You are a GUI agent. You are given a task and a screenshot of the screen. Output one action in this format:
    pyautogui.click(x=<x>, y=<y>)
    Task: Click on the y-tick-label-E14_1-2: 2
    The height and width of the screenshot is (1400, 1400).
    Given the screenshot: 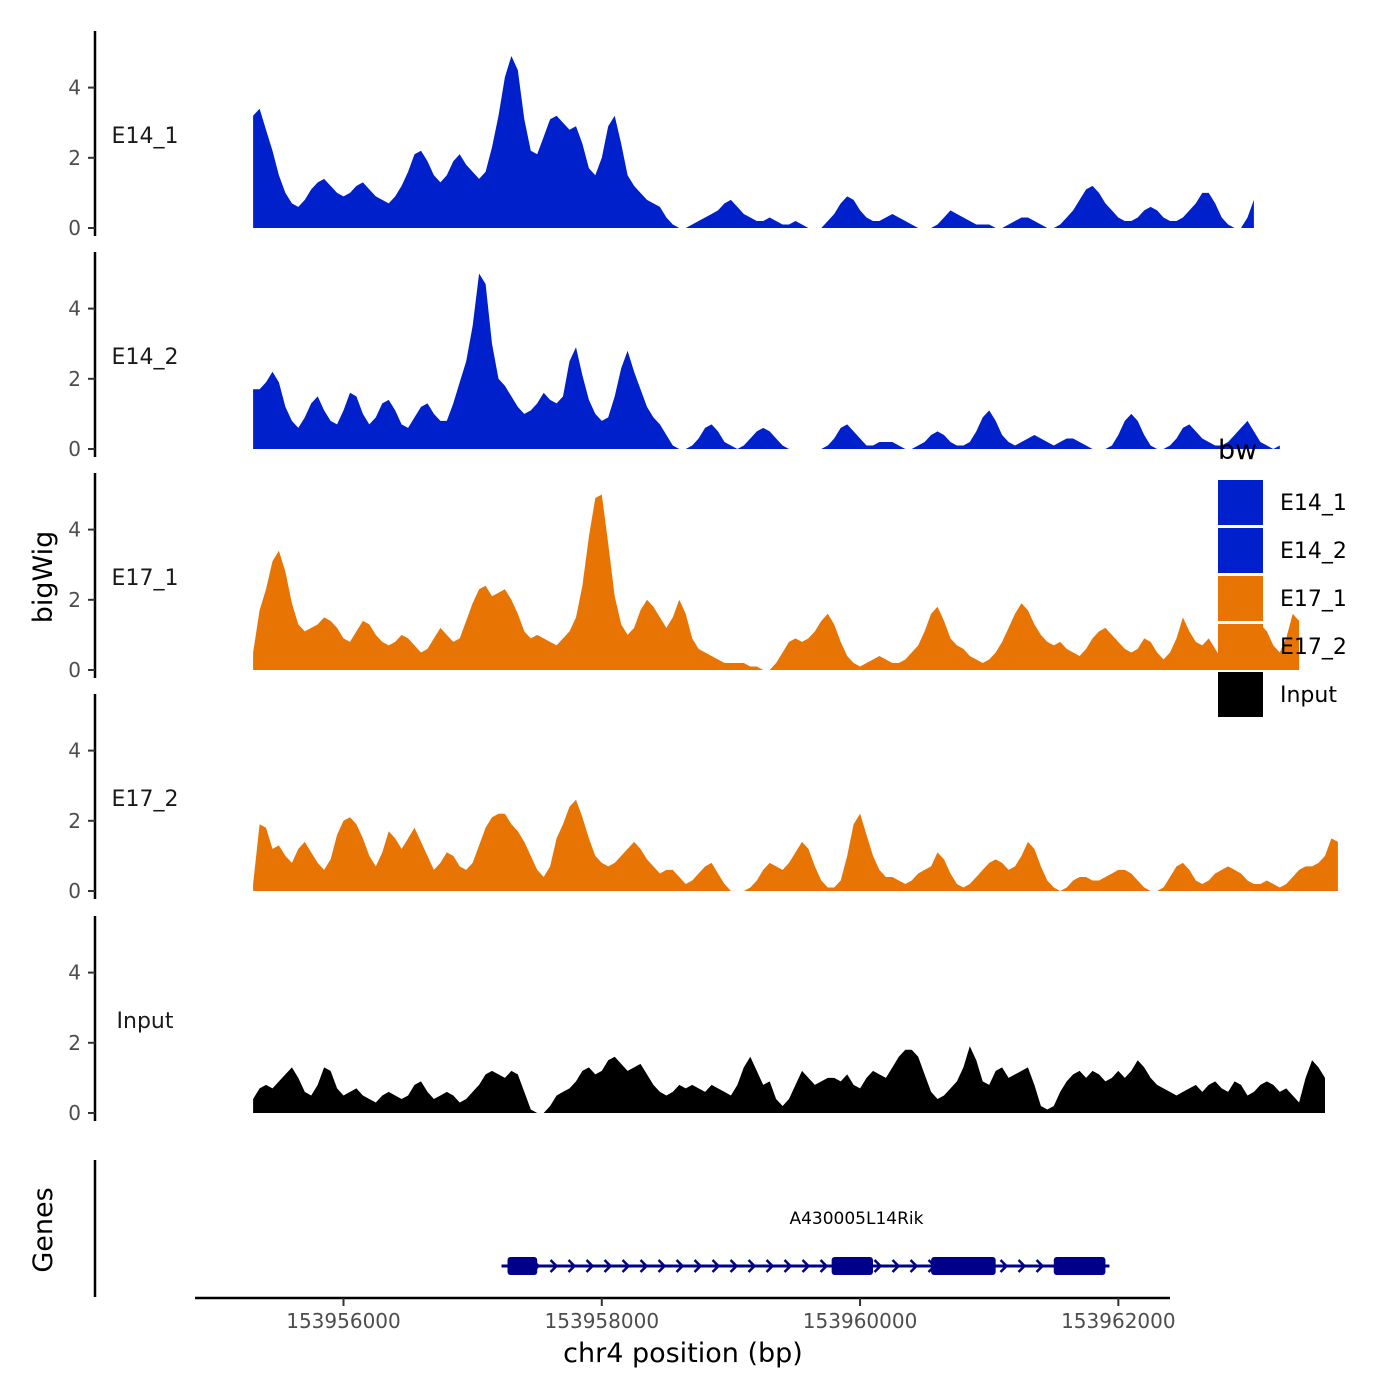 What is the action you would take?
    pyautogui.click(x=74, y=158)
    